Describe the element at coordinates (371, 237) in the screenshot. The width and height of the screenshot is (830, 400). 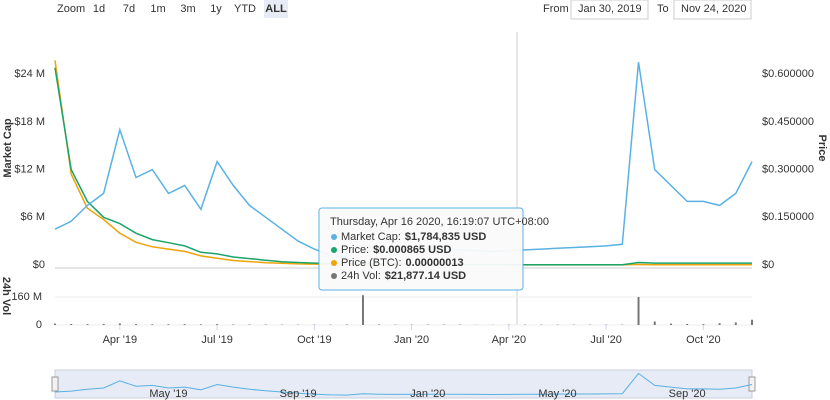
I see `tooltip-label: Market Cap:` at that location.